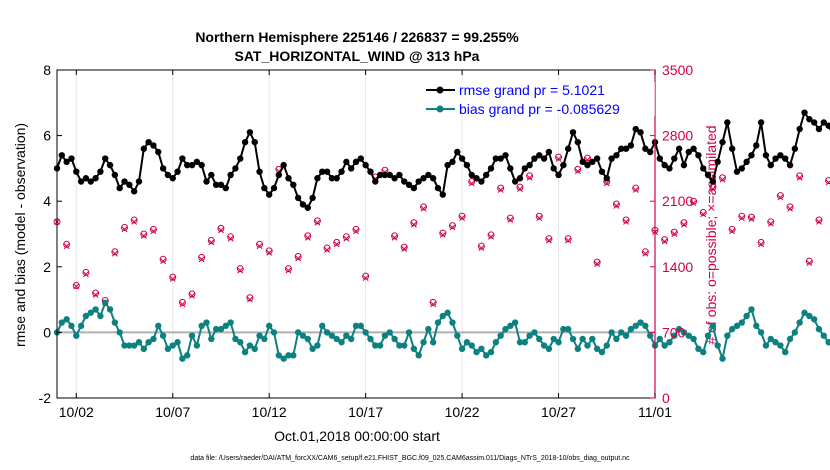 The width and height of the screenshot is (830, 470). I want to click on x-tick-label: 10/17, so click(365, 412).